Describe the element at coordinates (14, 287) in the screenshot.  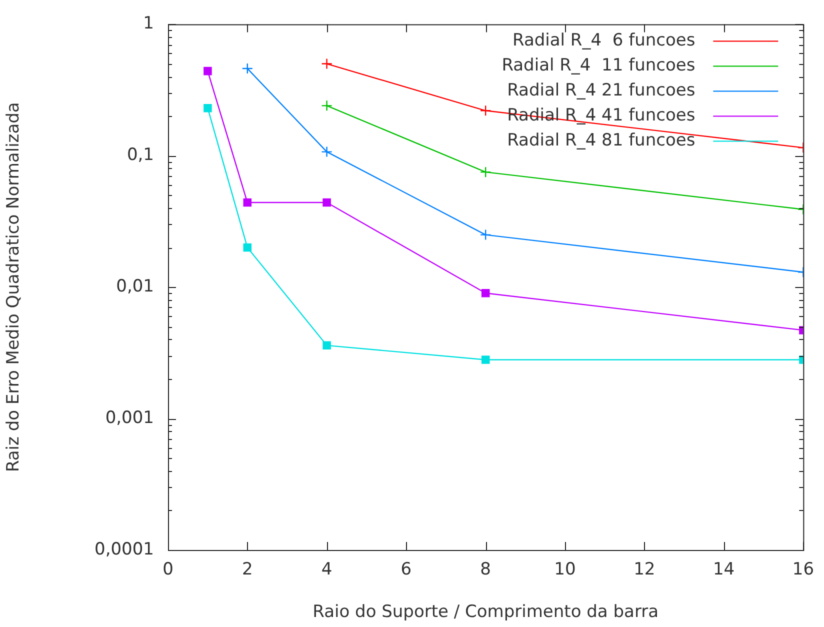
I see `y-axis-title: Raiz do Erro Medio Quadratico Normalizada` at that location.